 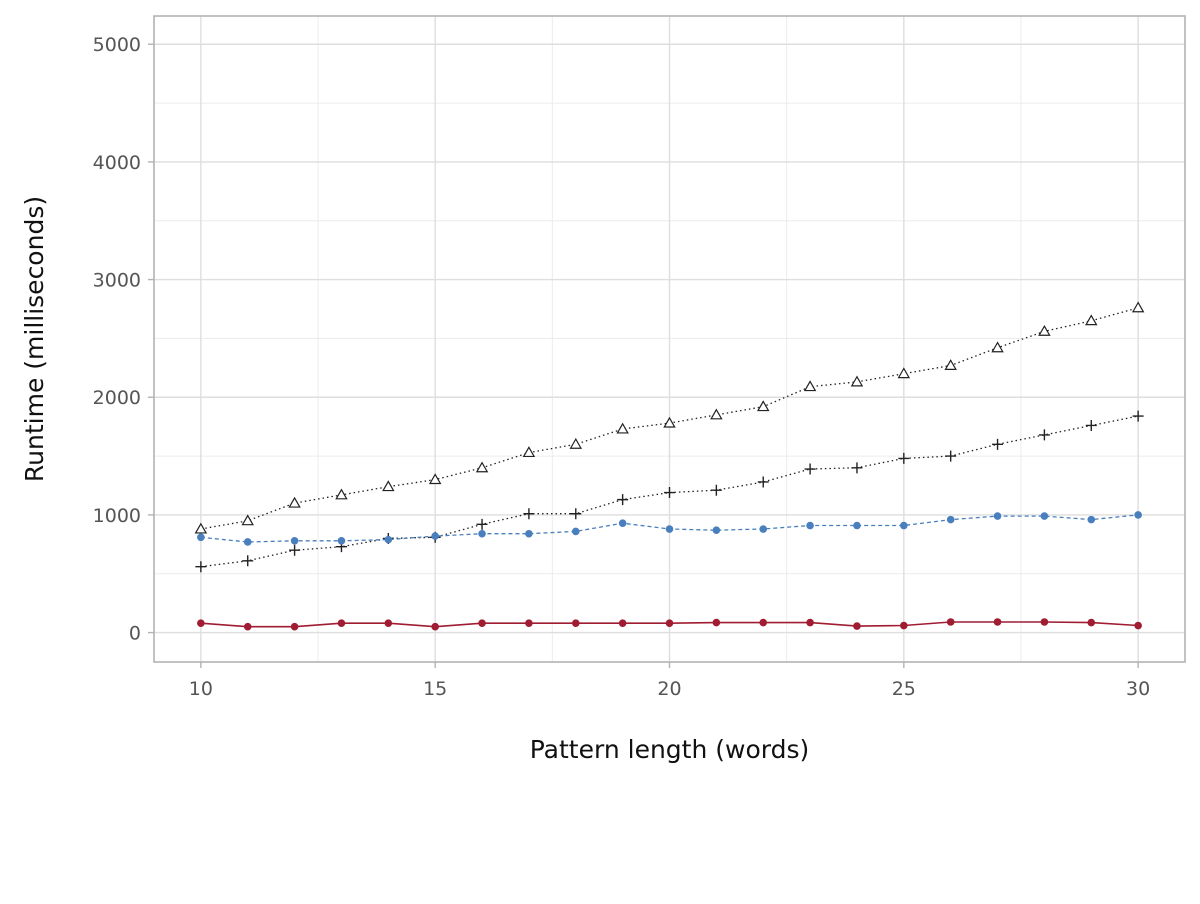 I want to click on y-tick-label: 0, so click(x=135, y=634).